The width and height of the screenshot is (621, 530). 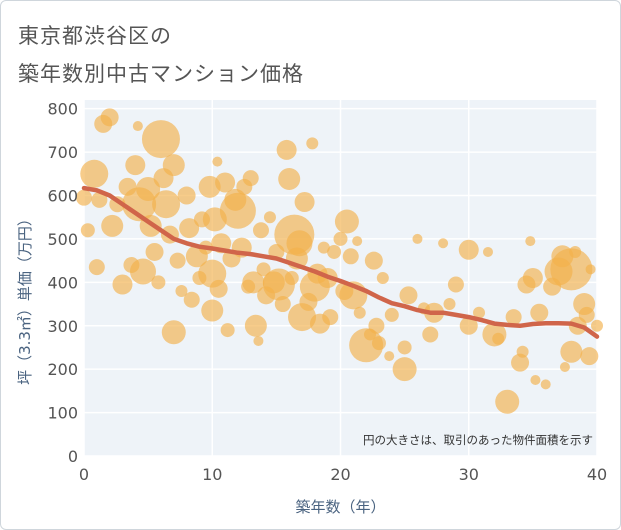 I want to click on y-tick-label: 600, so click(x=62, y=196).